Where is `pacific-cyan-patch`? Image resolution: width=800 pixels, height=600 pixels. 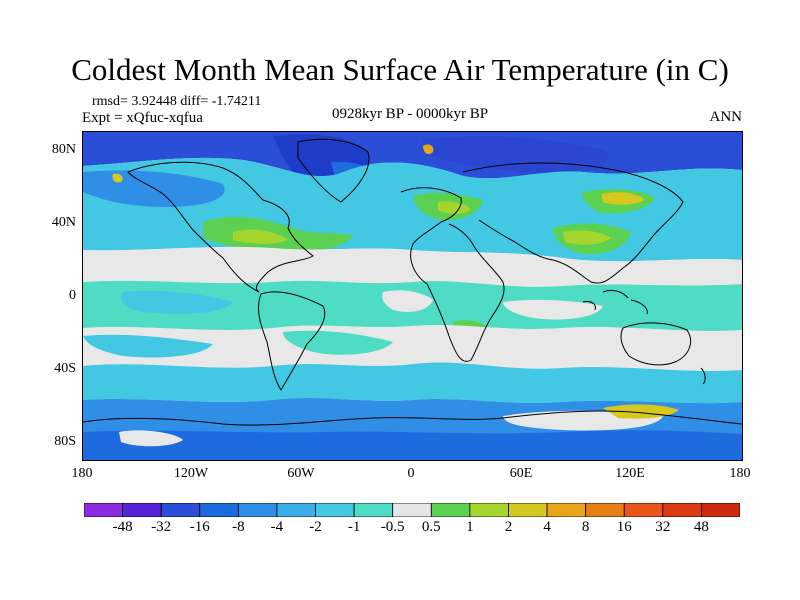 pacific-cyan-patch is located at coordinates (176, 302).